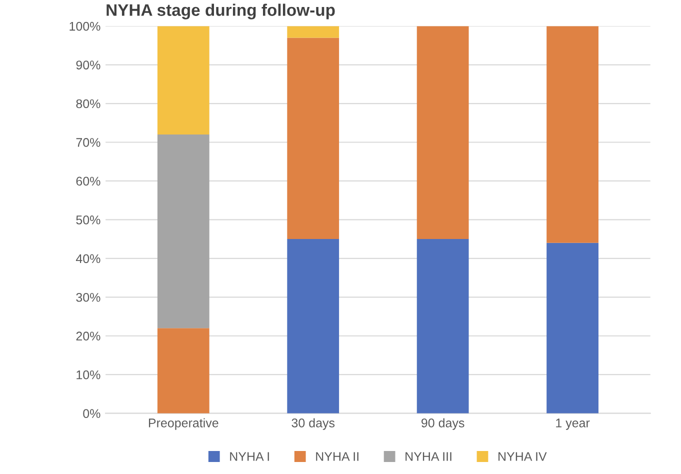 Image resolution: width=681 pixels, height=474 pixels. I want to click on y-tick-label: 100%, so click(85, 26).